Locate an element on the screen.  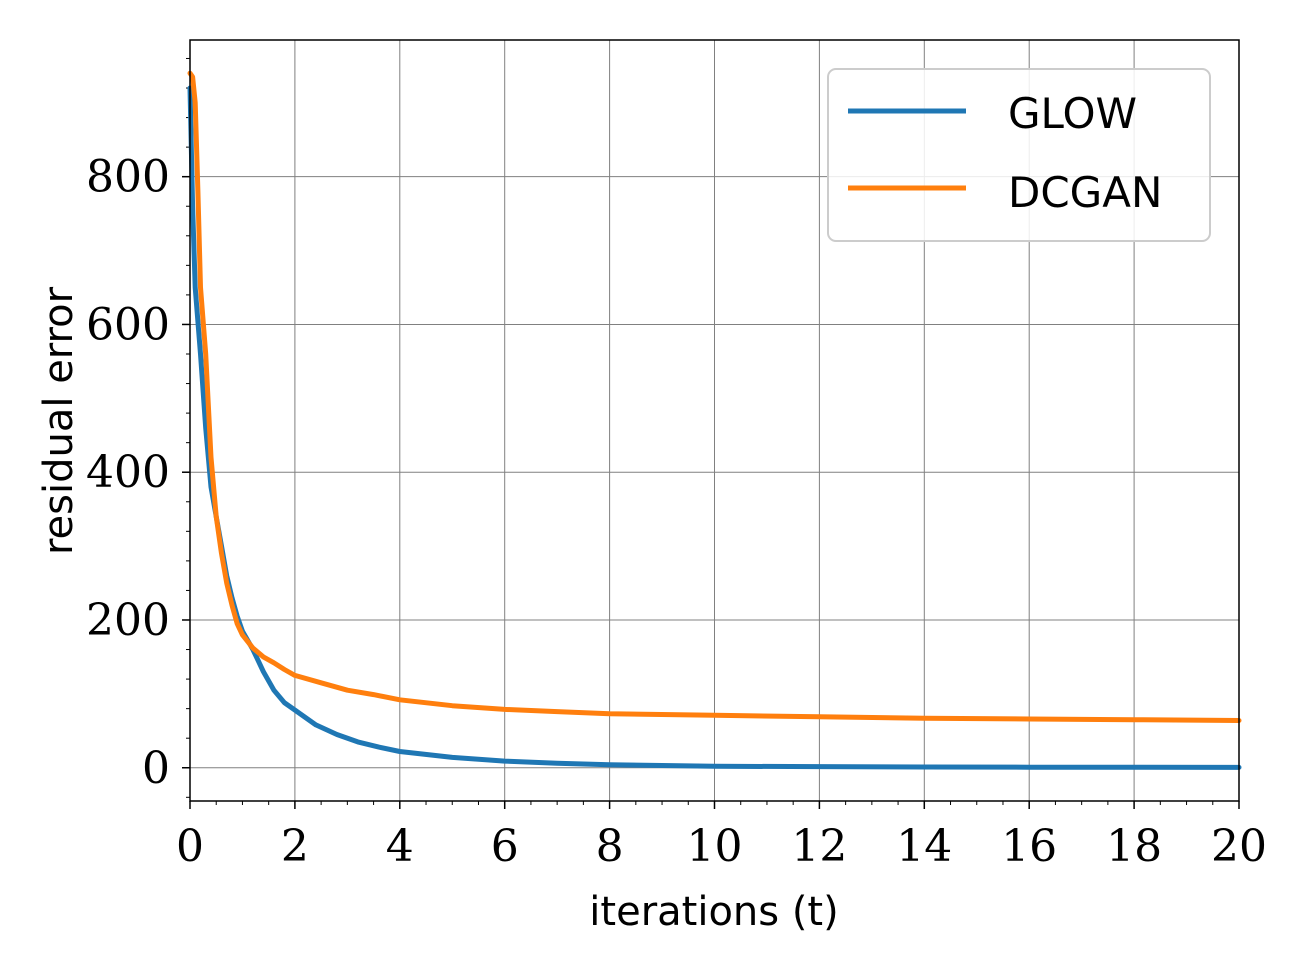
y-tick-label: 600 is located at coordinates (128, 324).